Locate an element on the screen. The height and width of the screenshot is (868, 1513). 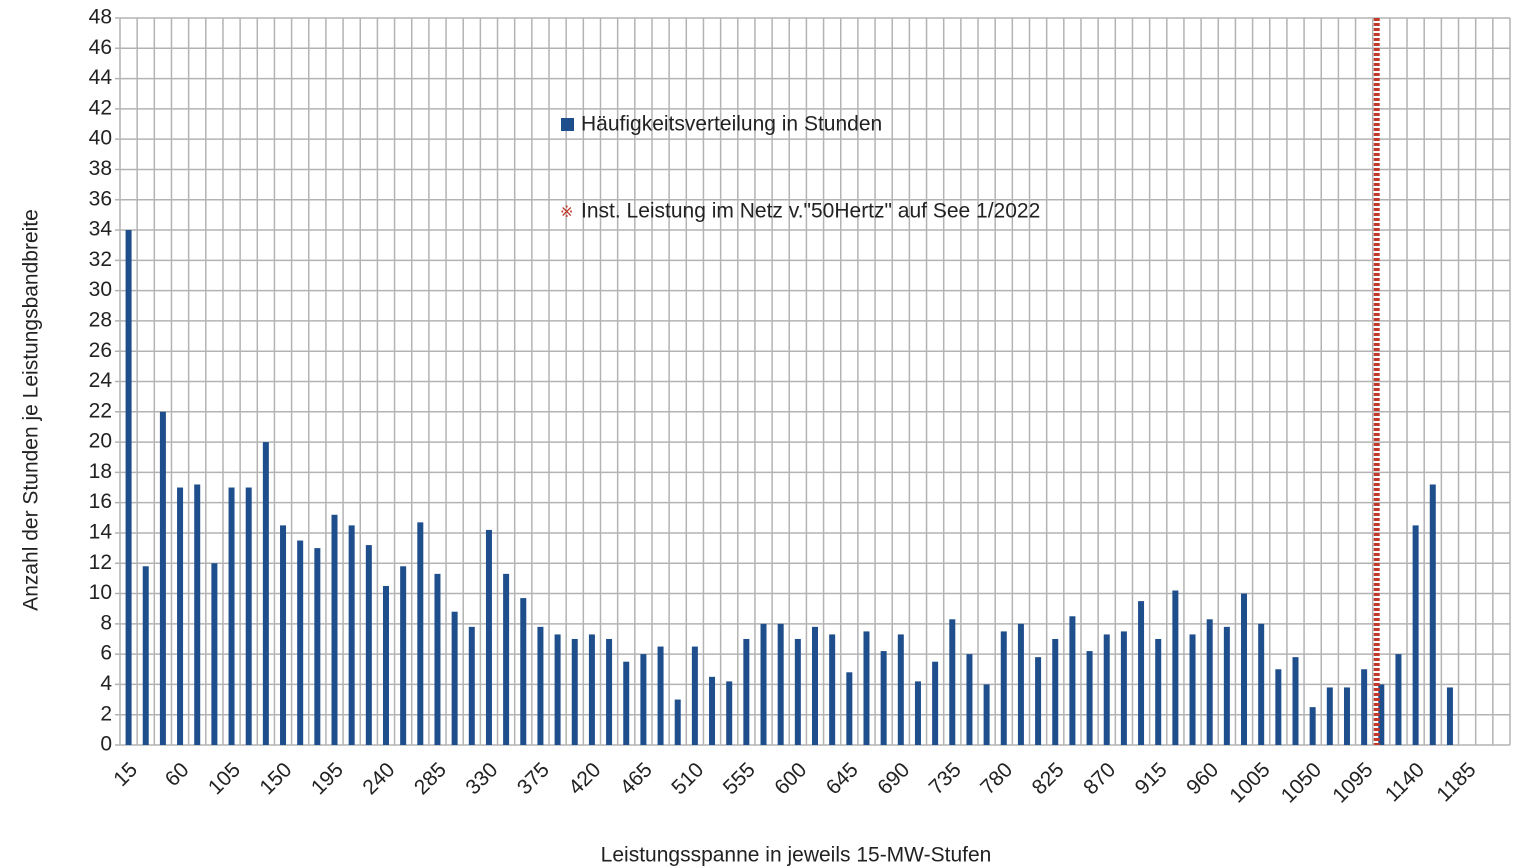
x-tick-label: 510 is located at coordinates (687, 778).